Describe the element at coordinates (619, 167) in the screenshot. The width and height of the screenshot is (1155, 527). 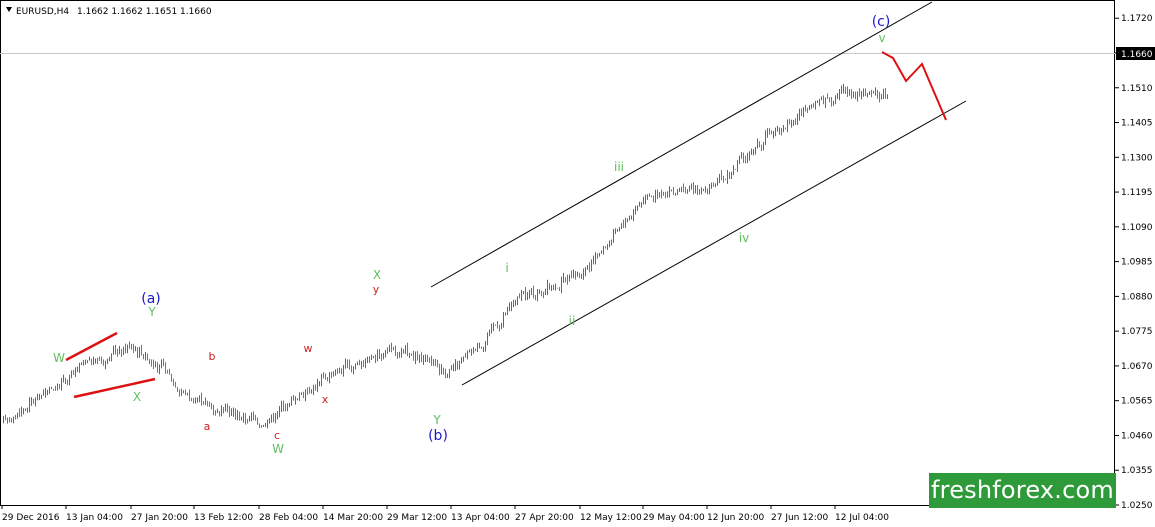
I see `wave-label: iii` at that location.